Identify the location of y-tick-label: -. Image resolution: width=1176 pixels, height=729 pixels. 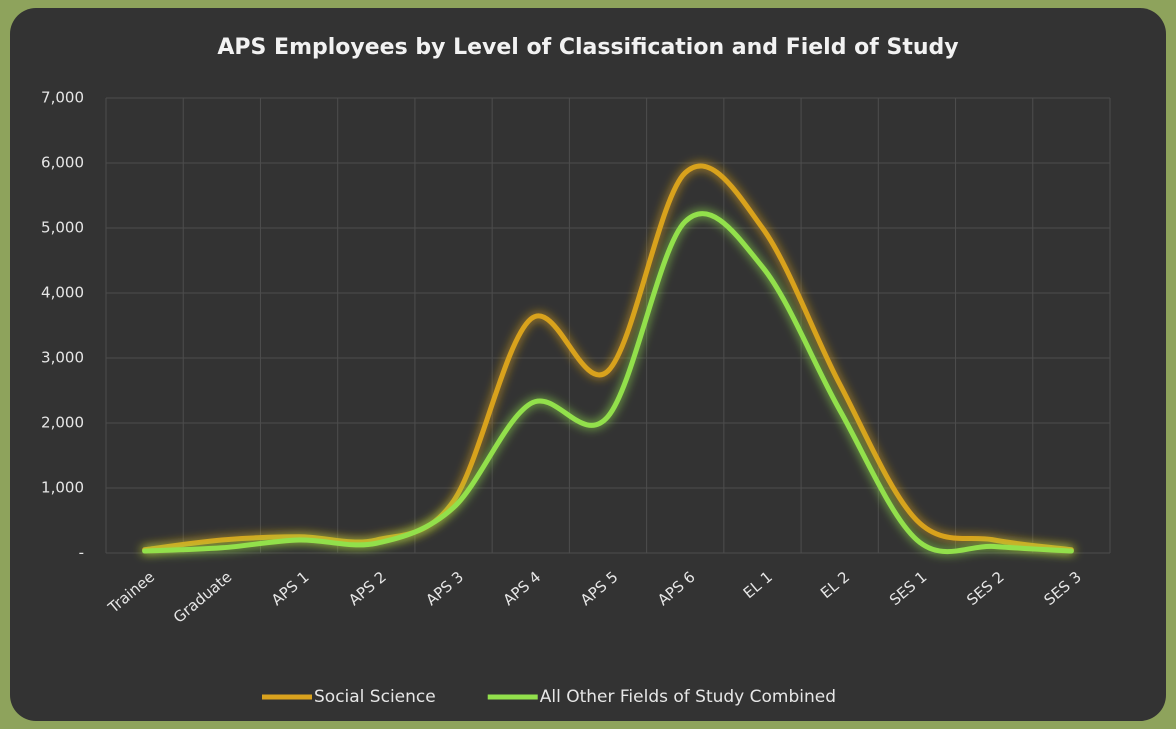
(81, 553).